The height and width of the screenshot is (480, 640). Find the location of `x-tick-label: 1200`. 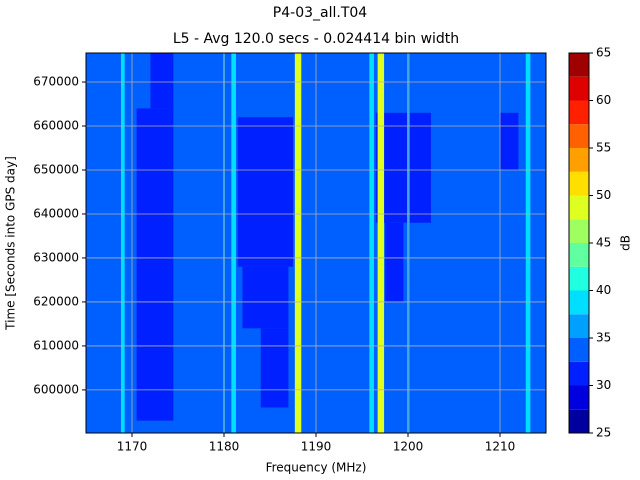

x-tick-label: 1200 is located at coordinates (408, 447).